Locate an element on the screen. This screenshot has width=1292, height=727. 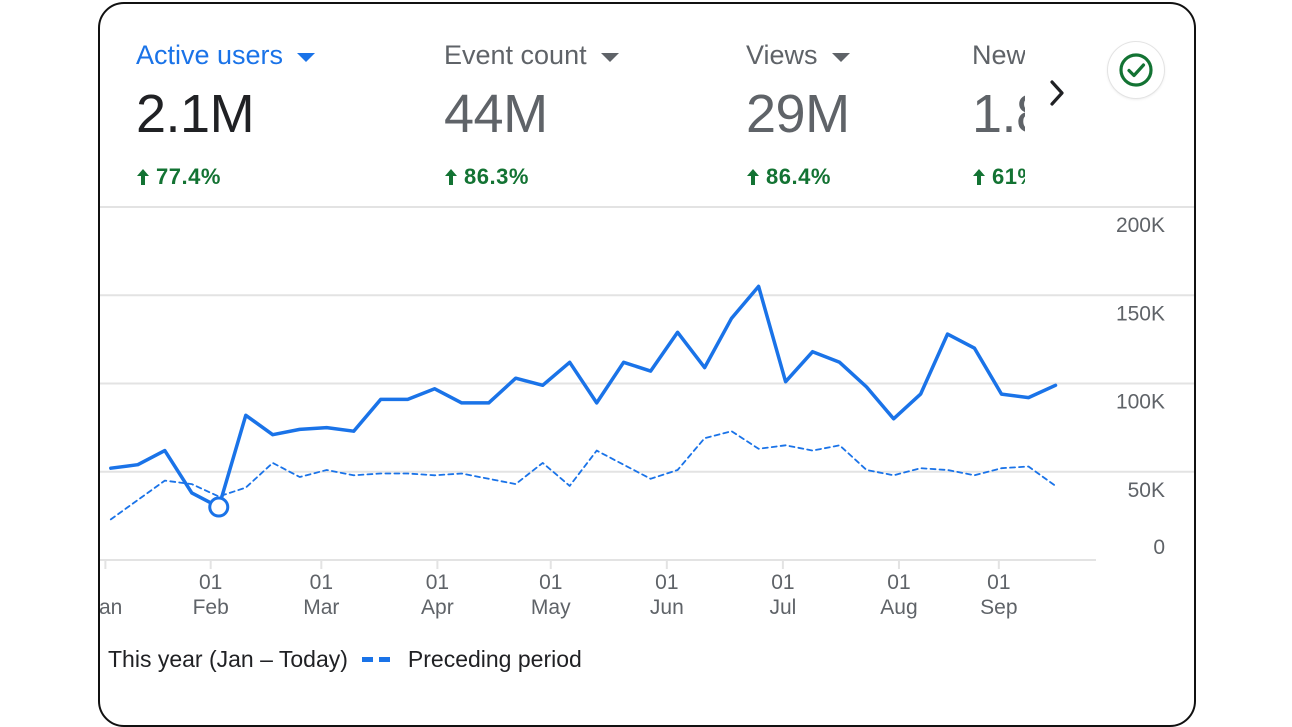
metric-tab-event-count: Event count 44M 86.3% is located at coordinates (531, 115).